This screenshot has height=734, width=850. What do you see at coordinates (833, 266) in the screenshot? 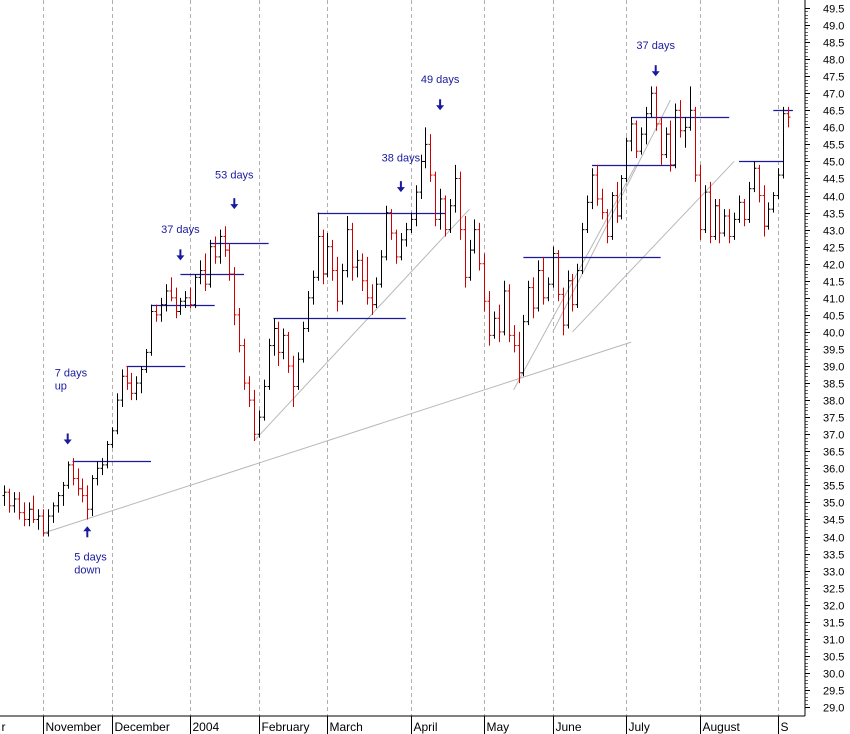
I see `y-tick-label: 42.0` at bounding box center [833, 266].